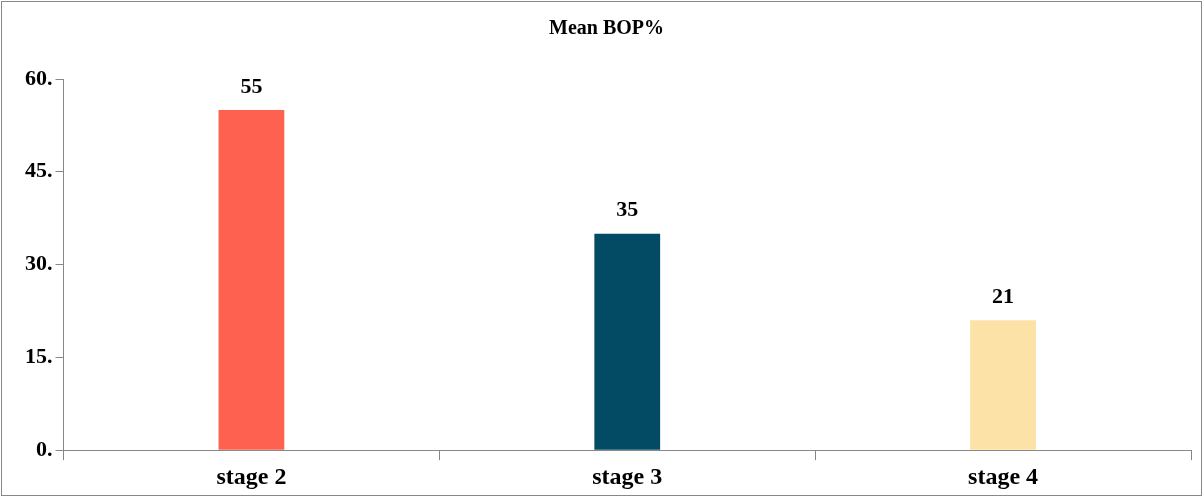 The height and width of the screenshot is (497, 1203). I want to click on chart-title: Mean BOP%, so click(606, 27).